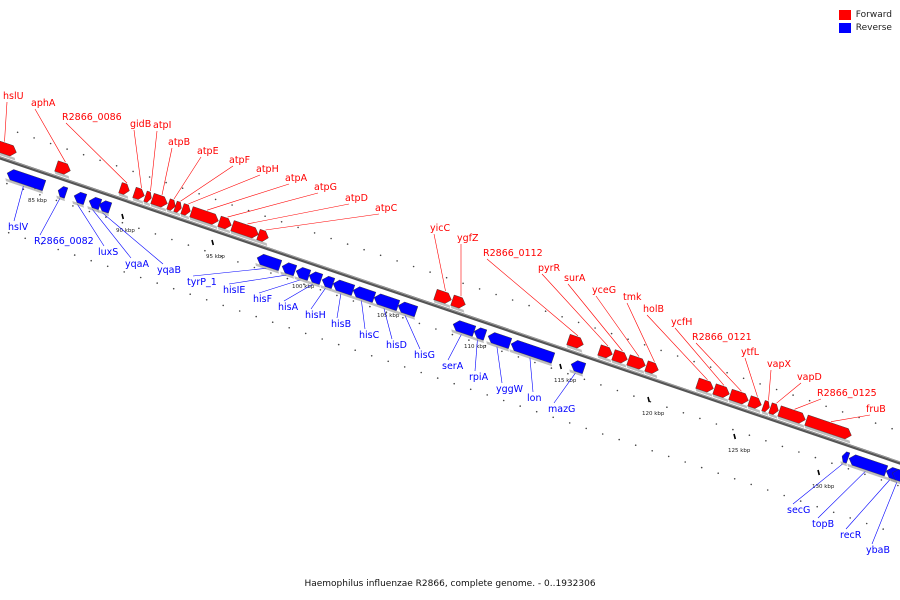 The height and width of the screenshot is (600, 900). What do you see at coordinates (722, 337) in the screenshot?
I see `gene-label-forward: R2866_0121` at bounding box center [722, 337].